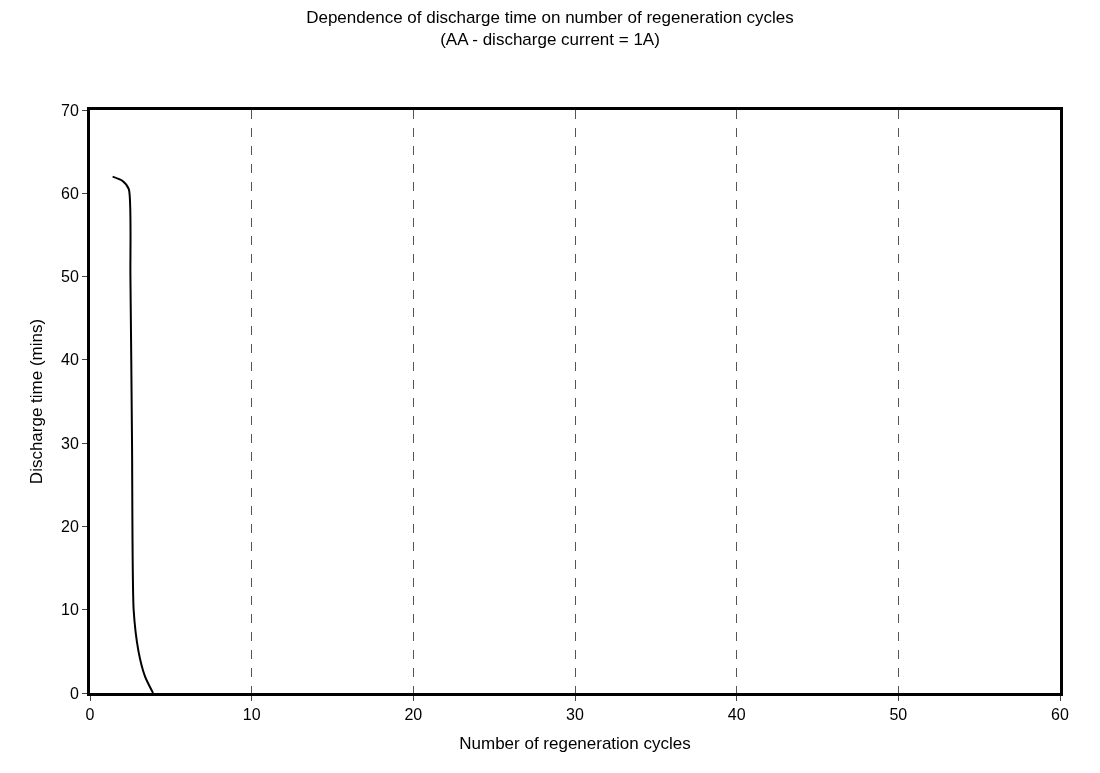  Describe the element at coordinates (70, 110) in the screenshot. I see `y-tick-label: 70` at that location.